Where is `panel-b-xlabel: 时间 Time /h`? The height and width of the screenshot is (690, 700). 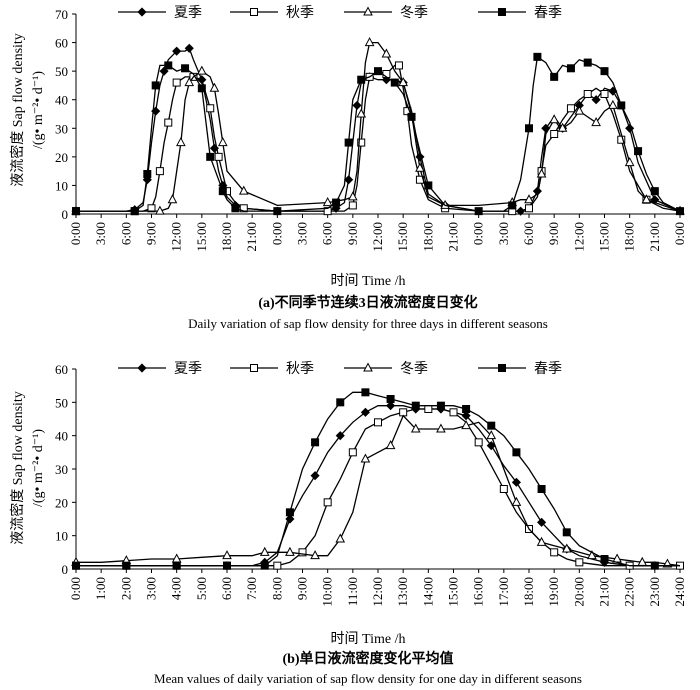 panel-b-xlabel: 时间 Time /h is located at coordinates (368, 639).